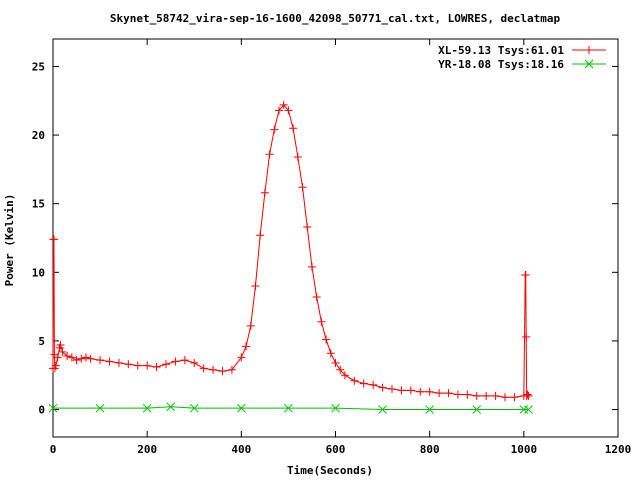  I want to click on x-tick-label: 400, so click(241, 449).